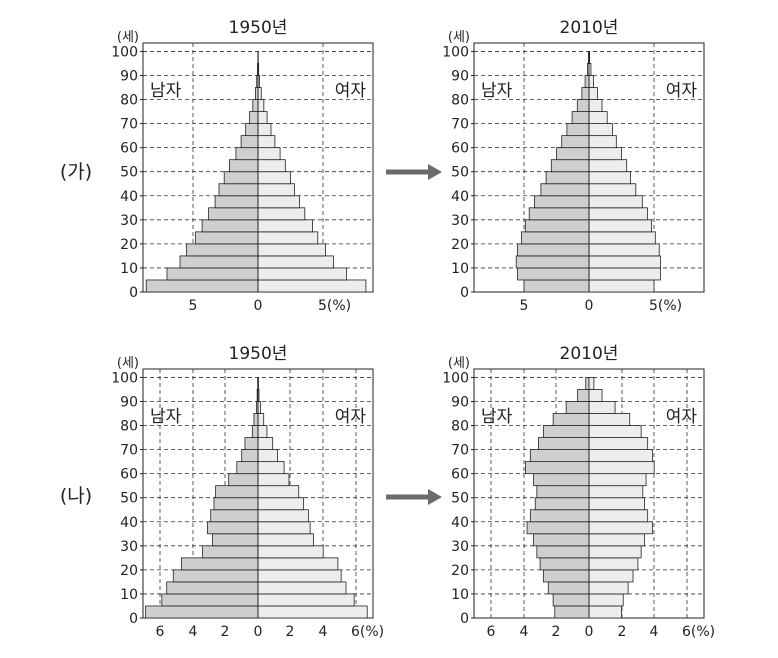  Describe the element at coordinates (497, 91) in the screenshot. I see `male-label: 남자` at that location.